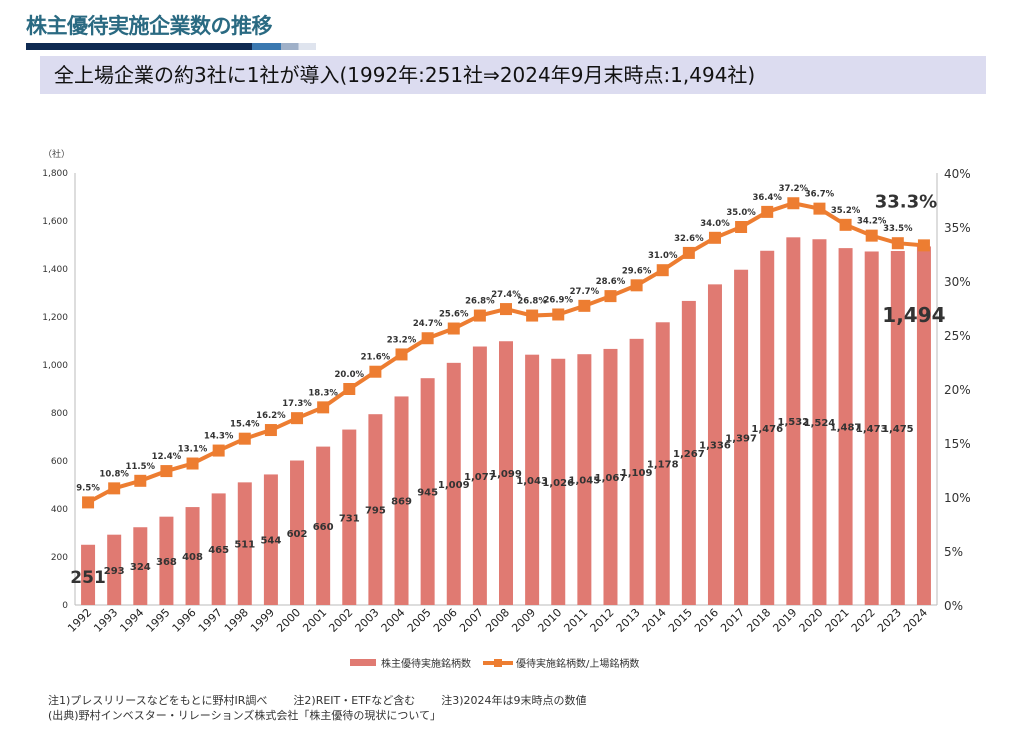 This screenshot has height=736, width=1024. Describe the element at coordinates (602, 620) in the screenshot. I see `x-tick-label: 2012` at that location.